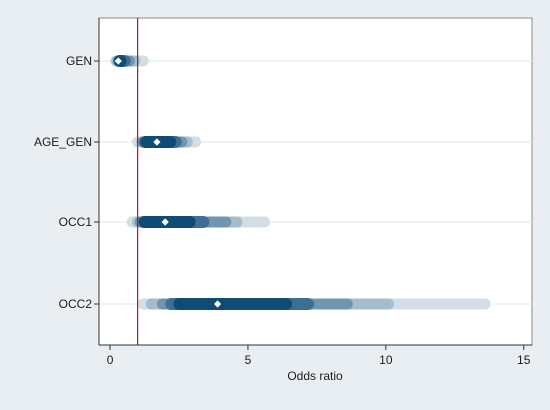 The width and height of the screenshot is (550, 410). I want to click on x-tick-label-5: 5, so click(248, 360).